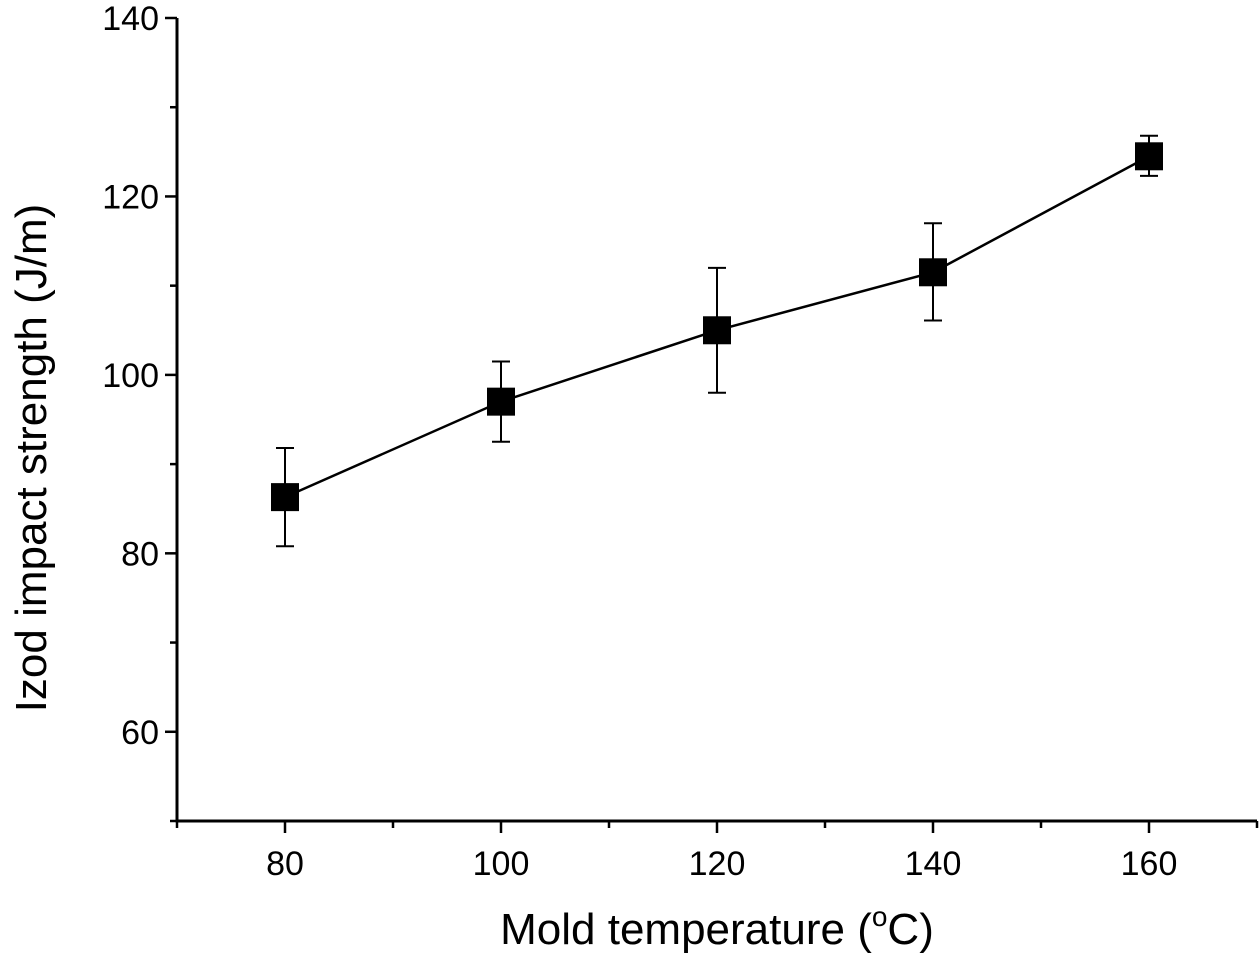 Image resolution: width=1260 pixels, height=958 pixels. Describe the element at coordinates (717, 927) in the screenshot. I see `x-axis-title: Mold temperature (oC)` at that location.